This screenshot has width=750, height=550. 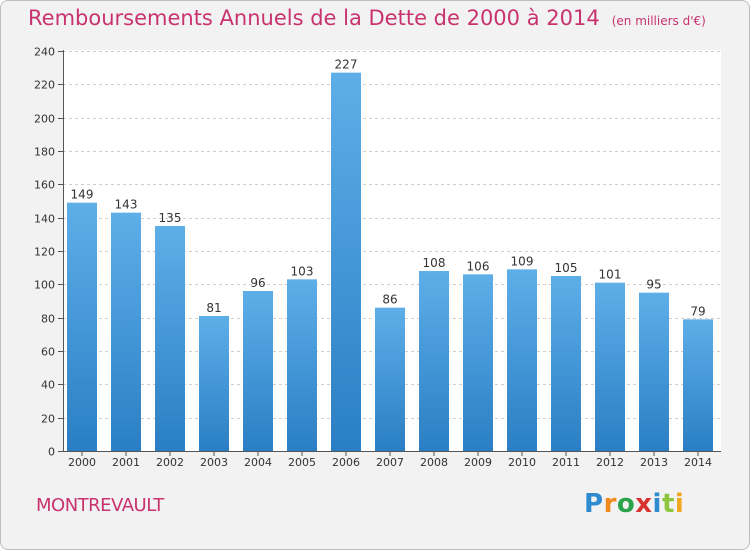 I want to click on y-tick-label: 220, so click(x=44, y=85).